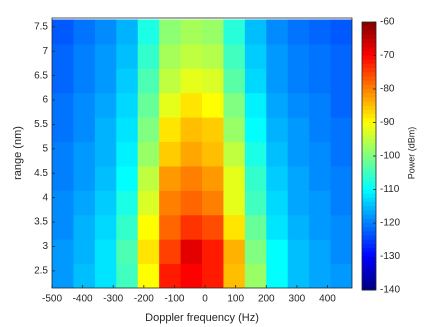 The height and width of the screenshot is (327, 436). I want to click on y-tick-label: 4, so click(45, 197).